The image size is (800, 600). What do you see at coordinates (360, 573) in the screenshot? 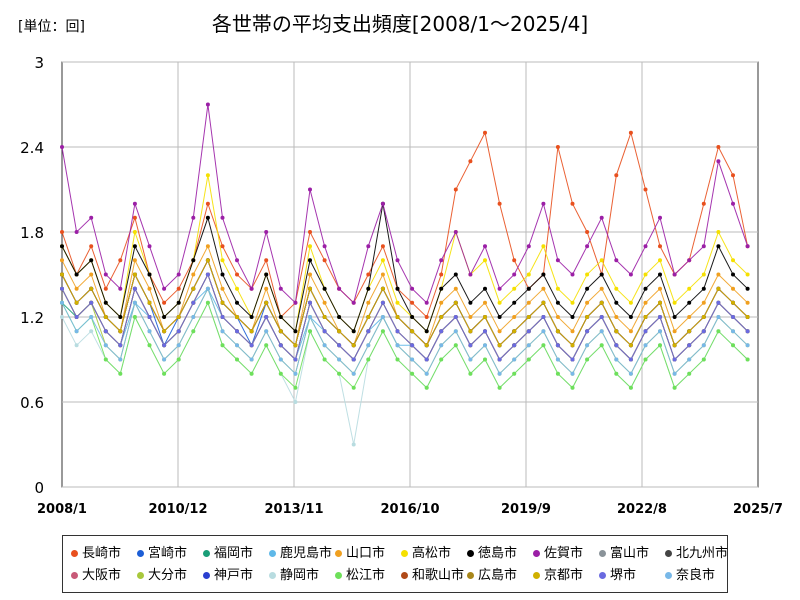
I see `legend-item: 松江市` at bounding box center [360, 573].